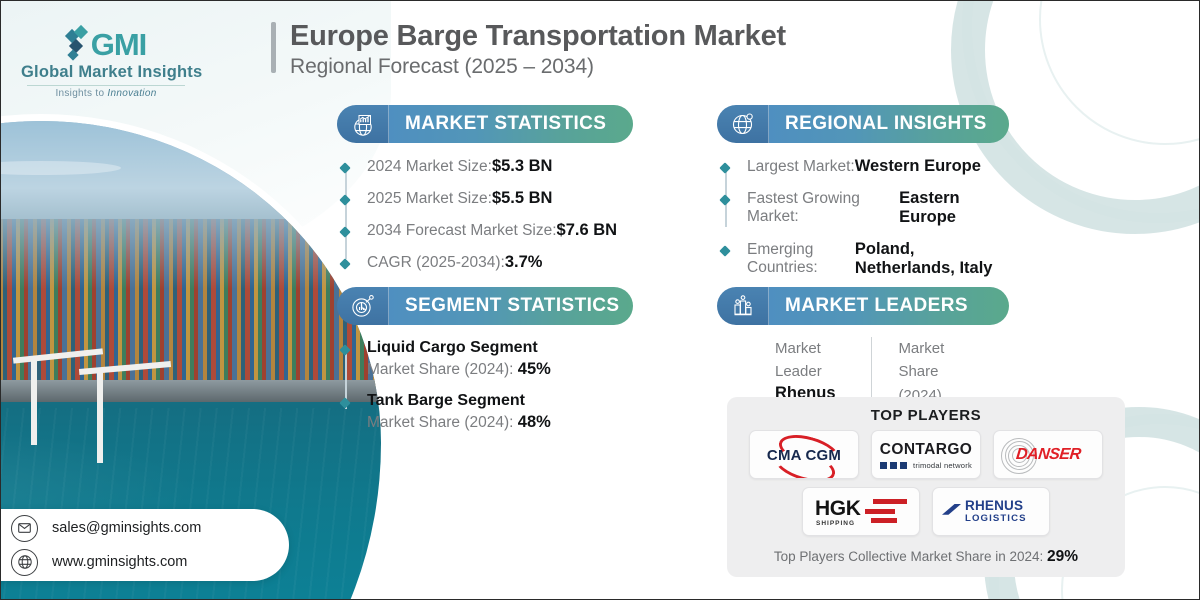  I want to click on rhenus-wordmark: RHENUS, so click(994, 506).